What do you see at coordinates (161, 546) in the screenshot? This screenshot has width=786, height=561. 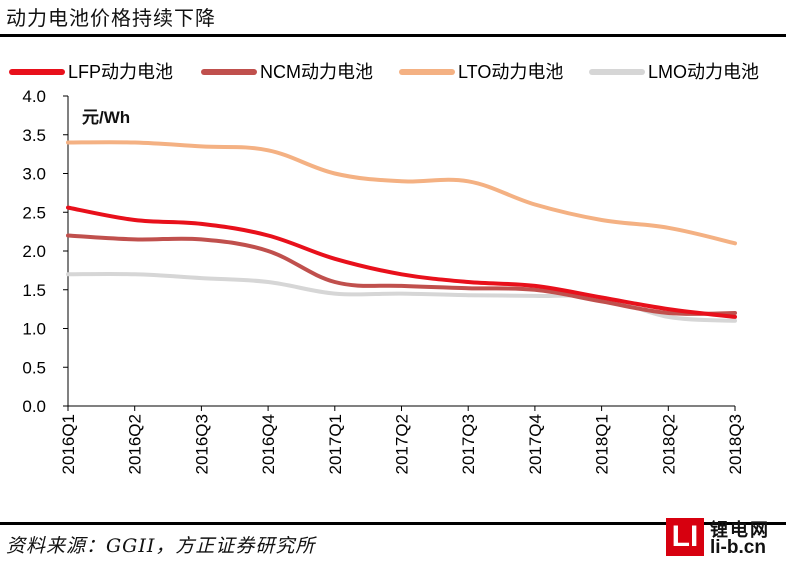 I see `source-note: 资料来源：GGII，方正证券研究所` at bounding box center [161, 546].